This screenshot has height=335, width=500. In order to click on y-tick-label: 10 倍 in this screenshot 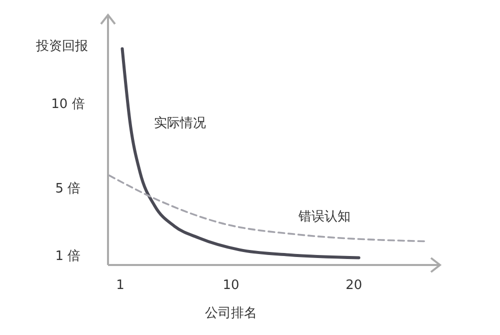, I will do `click(68, 104)`.